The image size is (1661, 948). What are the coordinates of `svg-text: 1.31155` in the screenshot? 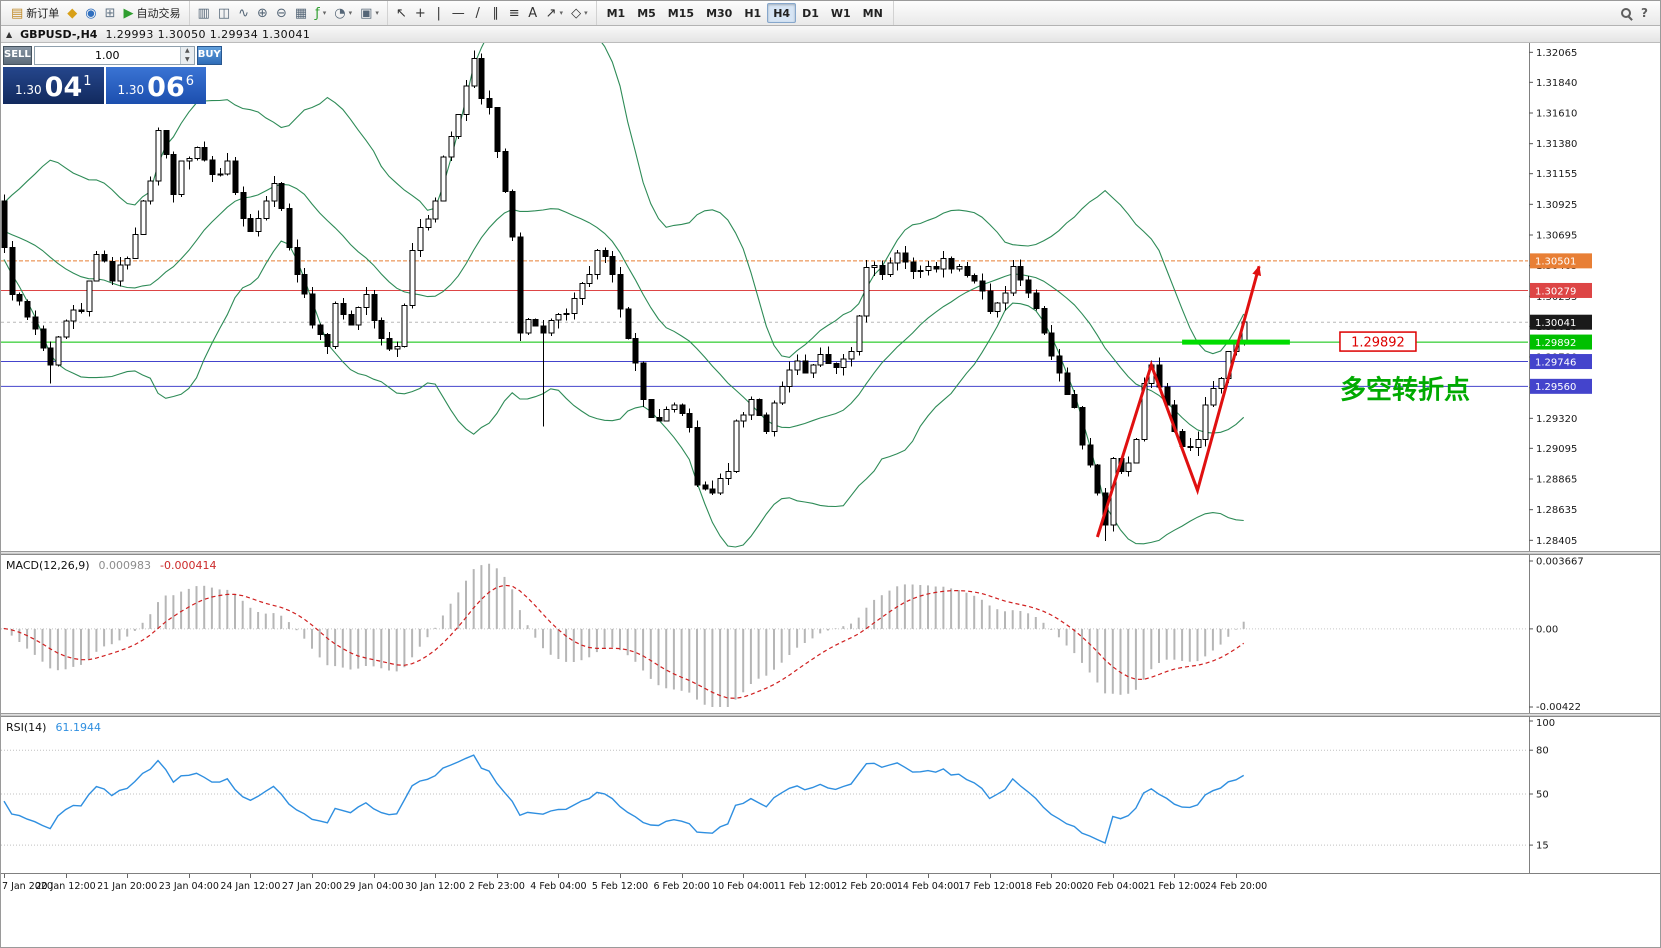 It's located at (1556, 174).